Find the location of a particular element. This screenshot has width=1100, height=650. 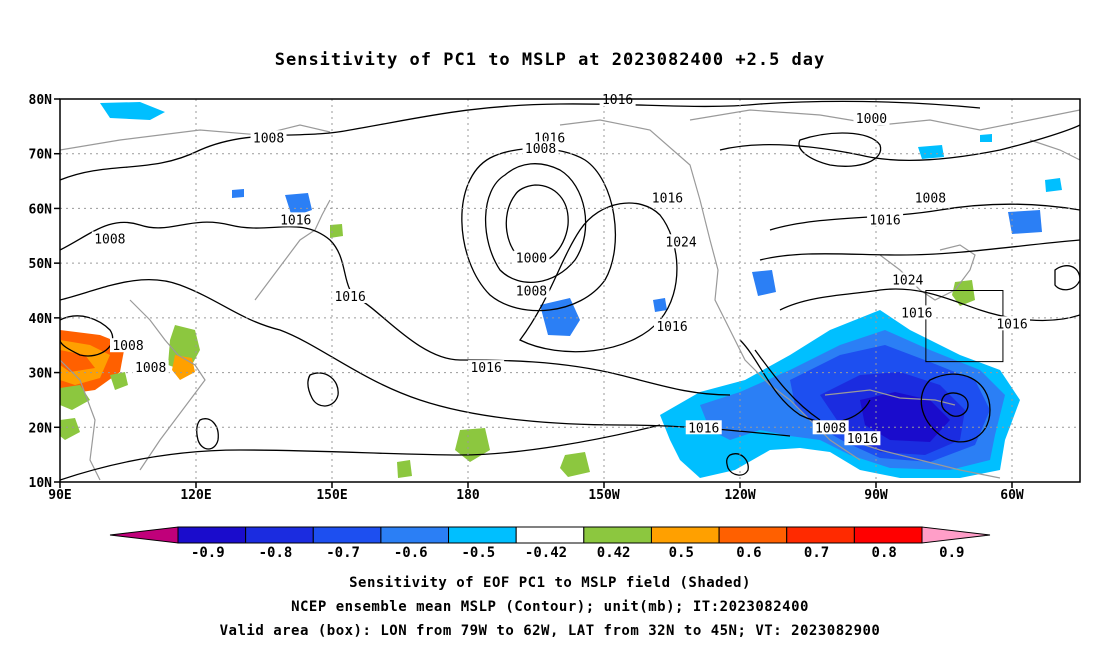

lat-label: 70N is located at coordinates (41, 155).